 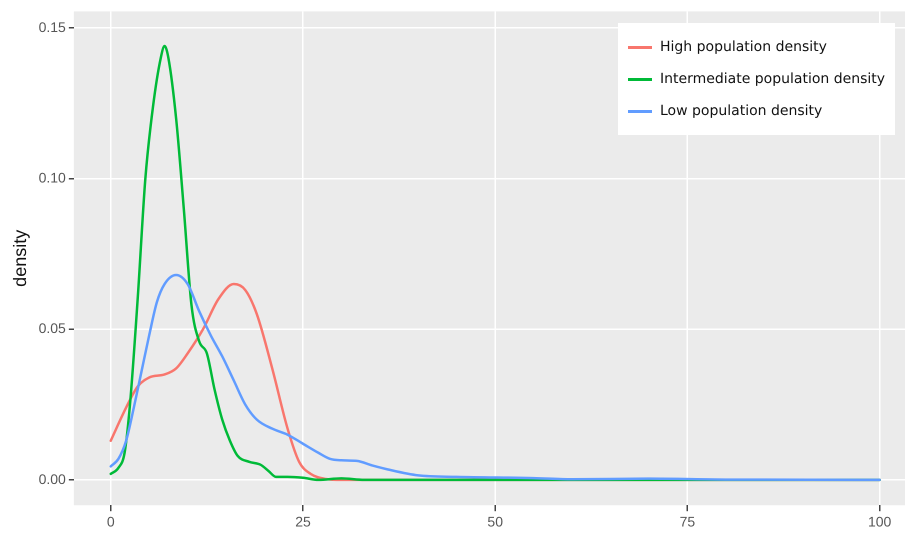 What do you see at coordinates (52, 26) in the screenshot?
I see `y-tick-label: 0.15` at bounding box center [52, 26].